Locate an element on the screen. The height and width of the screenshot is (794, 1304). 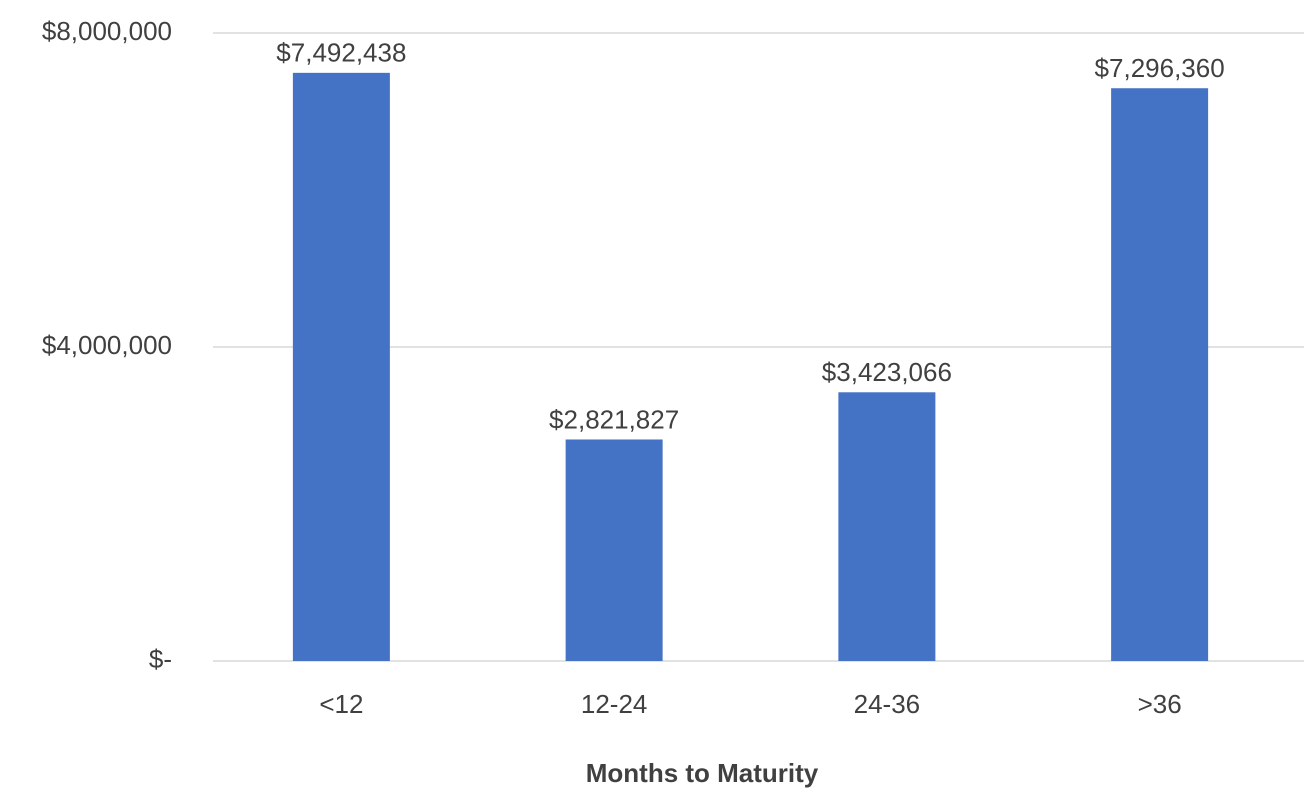
y-tick-label: $4,000,000 is located at coordinates (107, 345).